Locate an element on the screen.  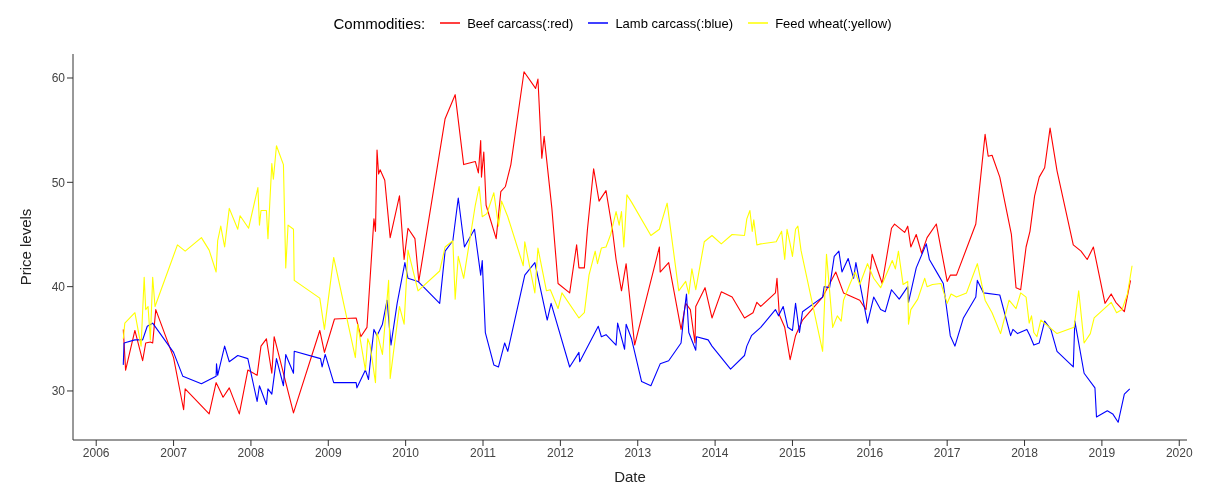
x-tick-label: 2011 is located at coordinates (483, 452).